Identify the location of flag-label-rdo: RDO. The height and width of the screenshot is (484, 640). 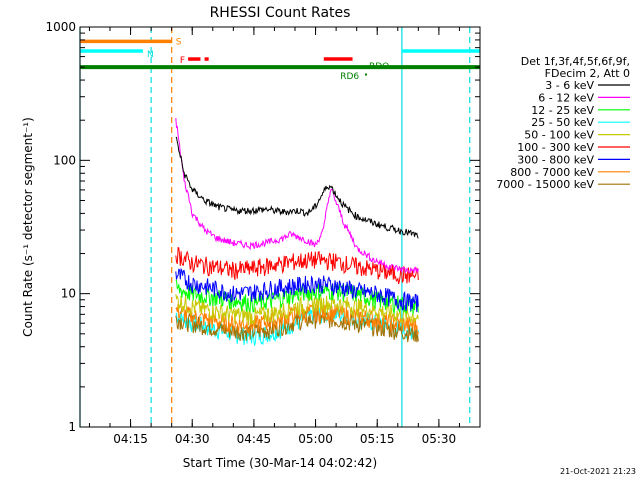
(379, 67).